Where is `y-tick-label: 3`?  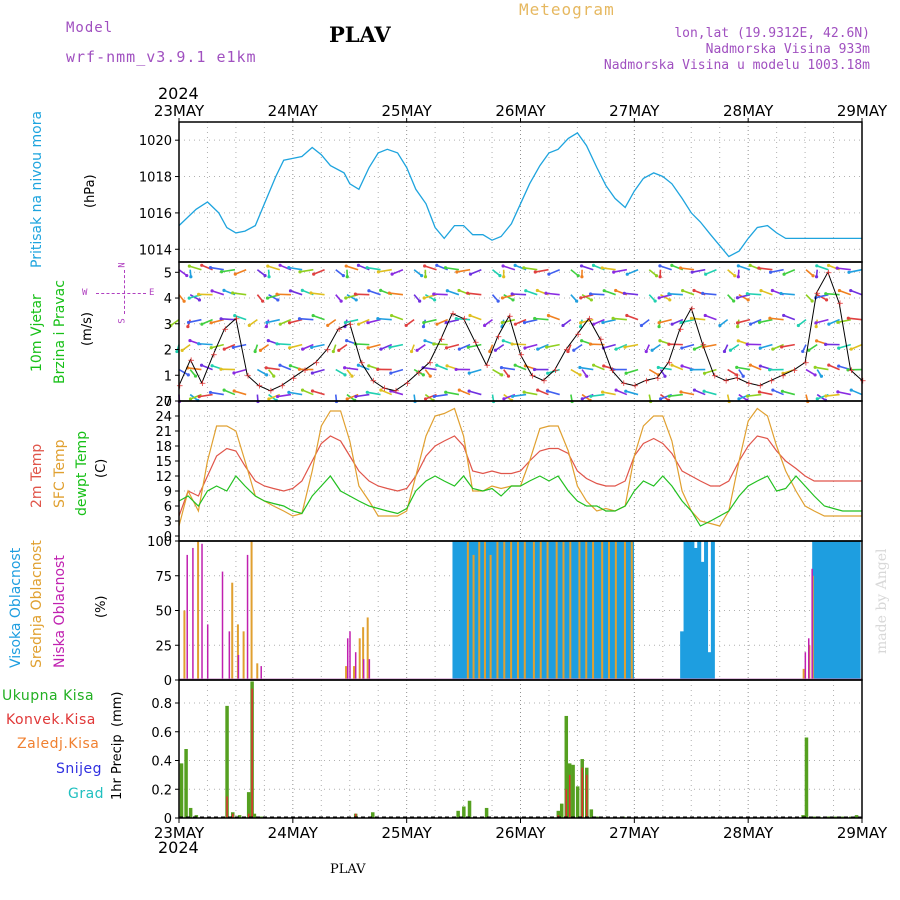
y-tick-label: 3 is located at coordinates (168, 325).